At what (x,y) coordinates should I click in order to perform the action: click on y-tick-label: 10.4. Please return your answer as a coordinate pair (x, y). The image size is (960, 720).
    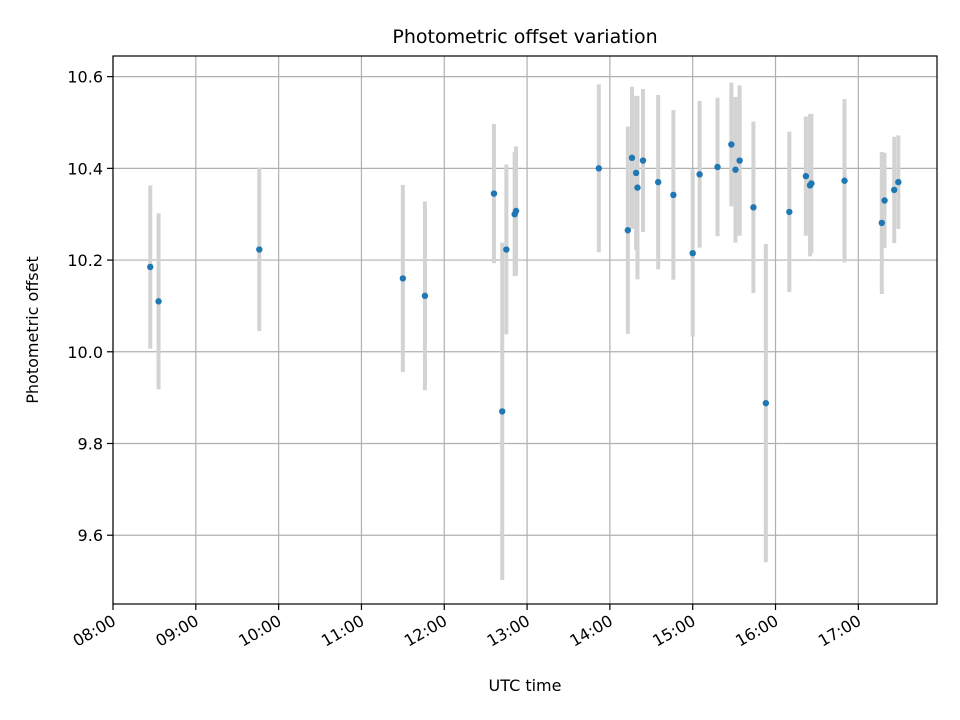
    Looking at the image, I should click on (85, 168).